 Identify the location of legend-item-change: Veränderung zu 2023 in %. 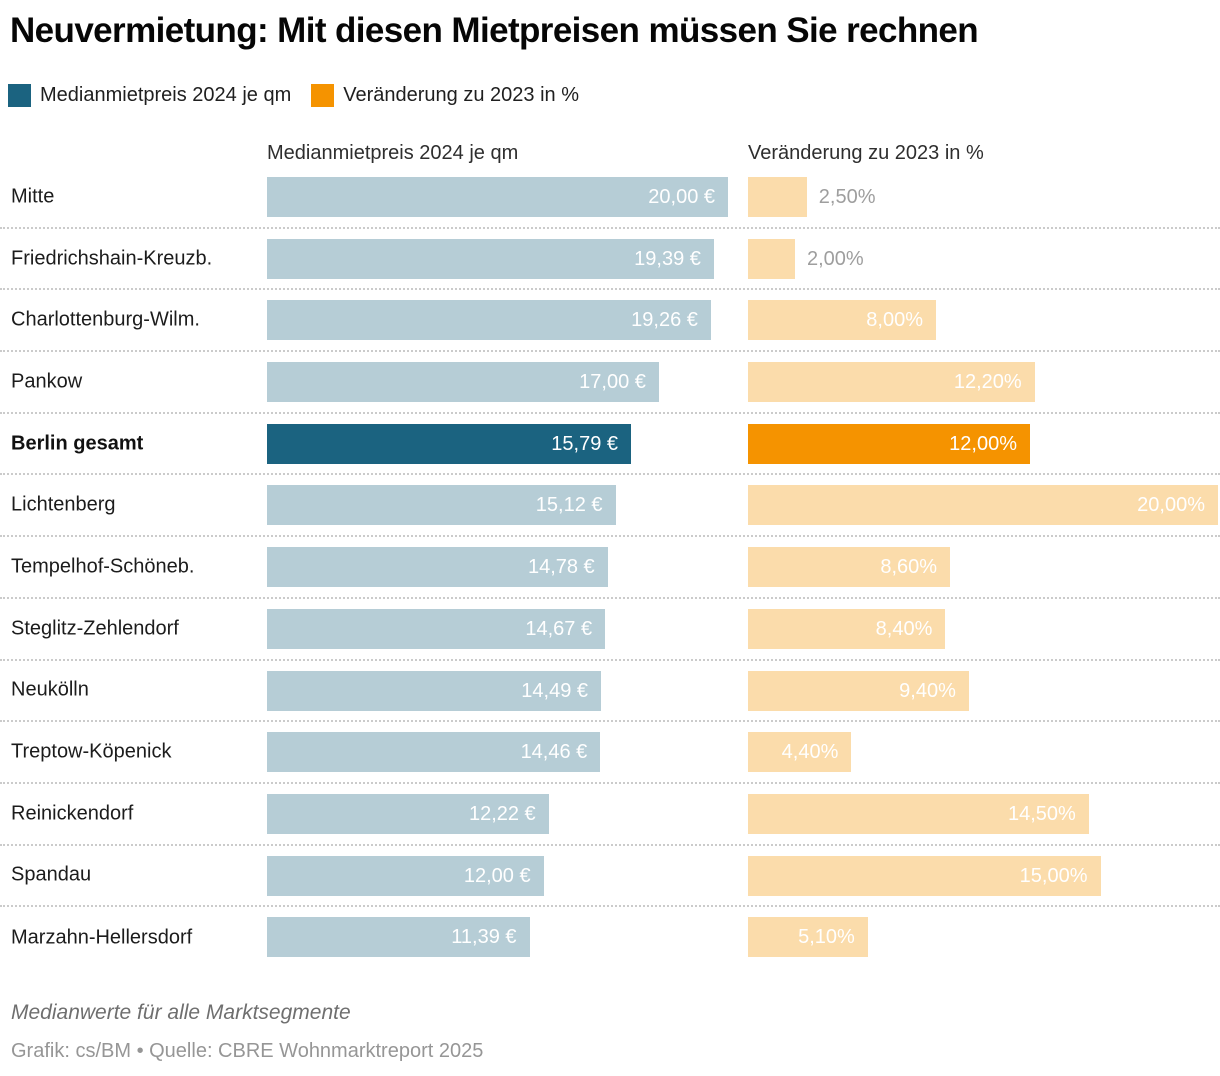
(445, 95).